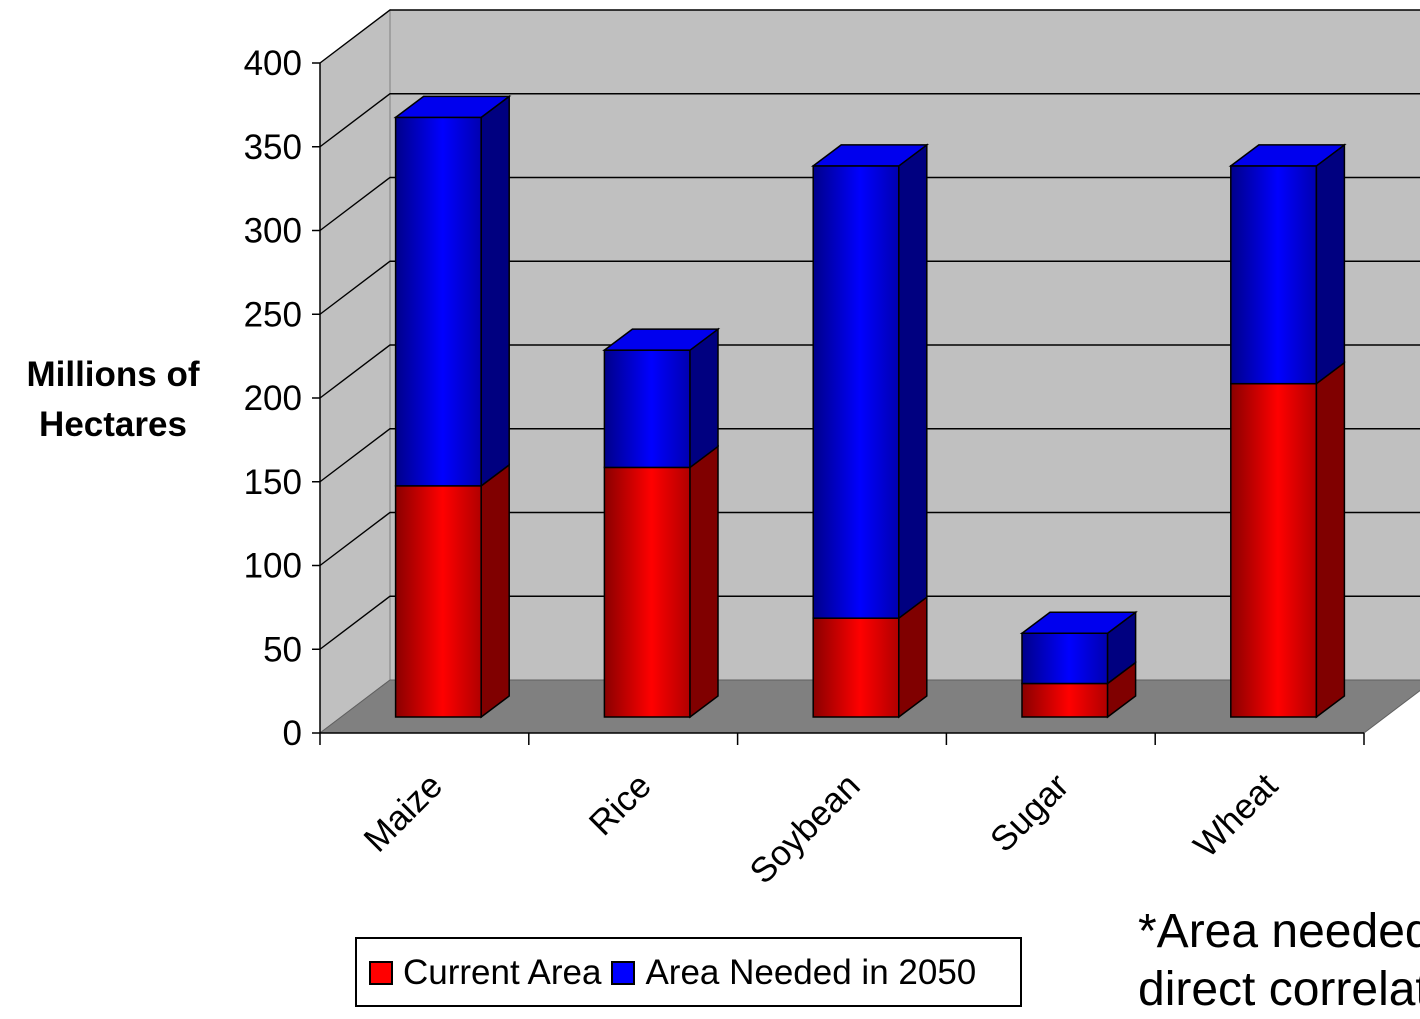 The height and width of the screenshot is (1019, 1420). Describe the element at coordinates (273, 398) in the screenshot. I see `y-tick-label: 200` at that location.